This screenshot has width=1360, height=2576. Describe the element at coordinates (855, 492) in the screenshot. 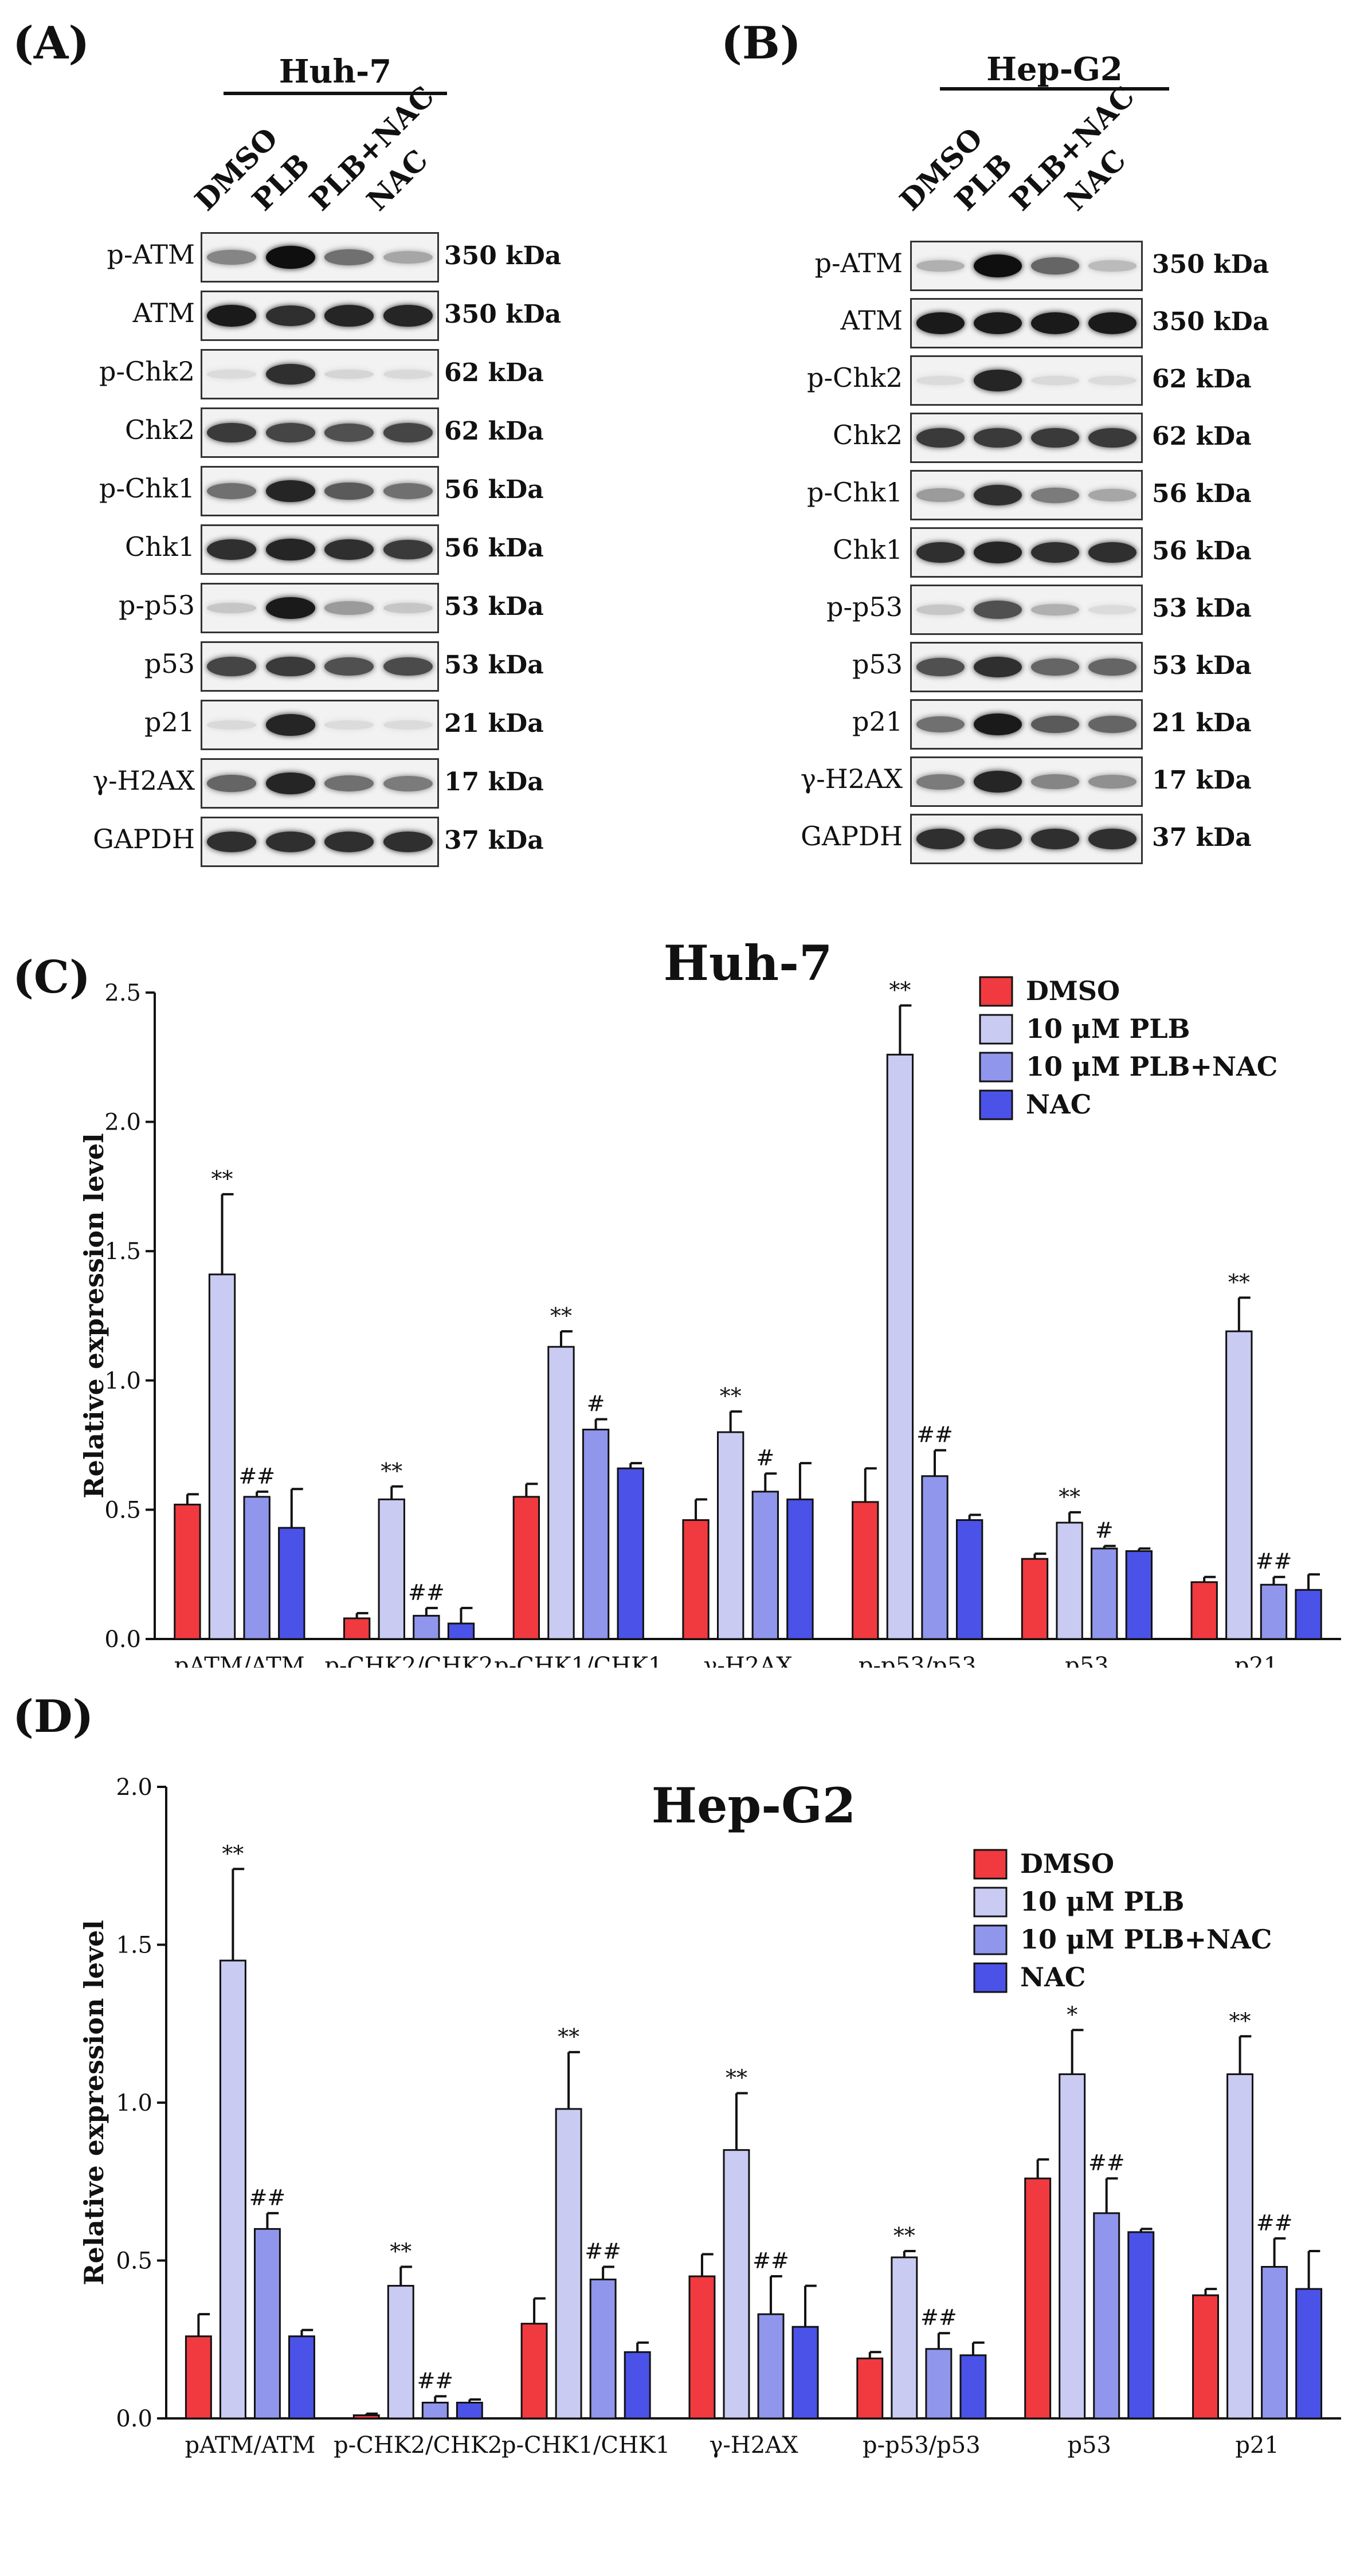

I see `blot-protein-label: p-Chk1` at that location.